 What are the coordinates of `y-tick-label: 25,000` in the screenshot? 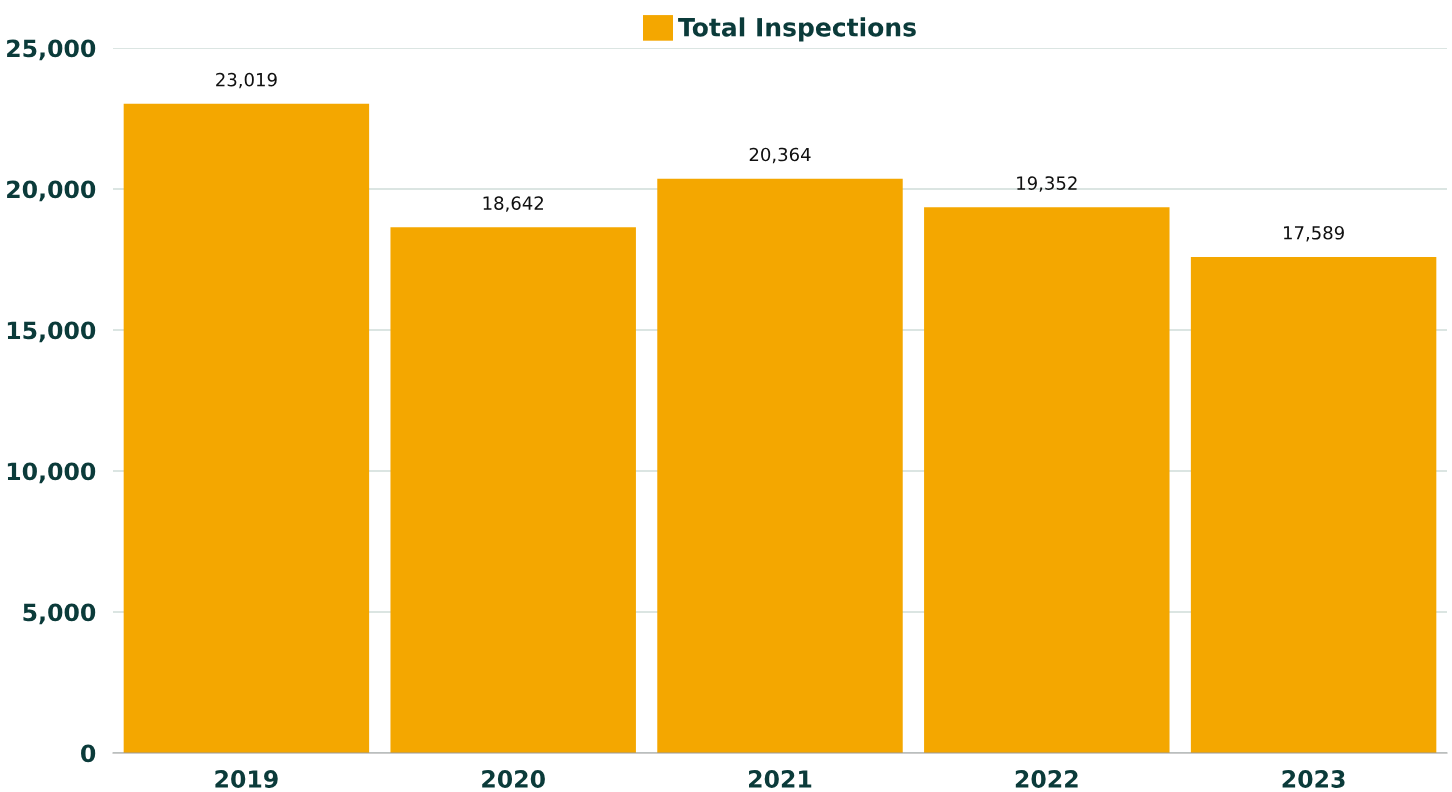 It's located at (51, 50).